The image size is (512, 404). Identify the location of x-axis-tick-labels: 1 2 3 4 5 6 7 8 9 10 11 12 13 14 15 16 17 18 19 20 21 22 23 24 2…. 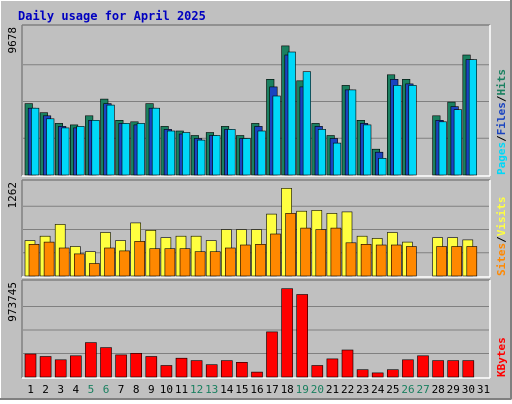
(258, 389).